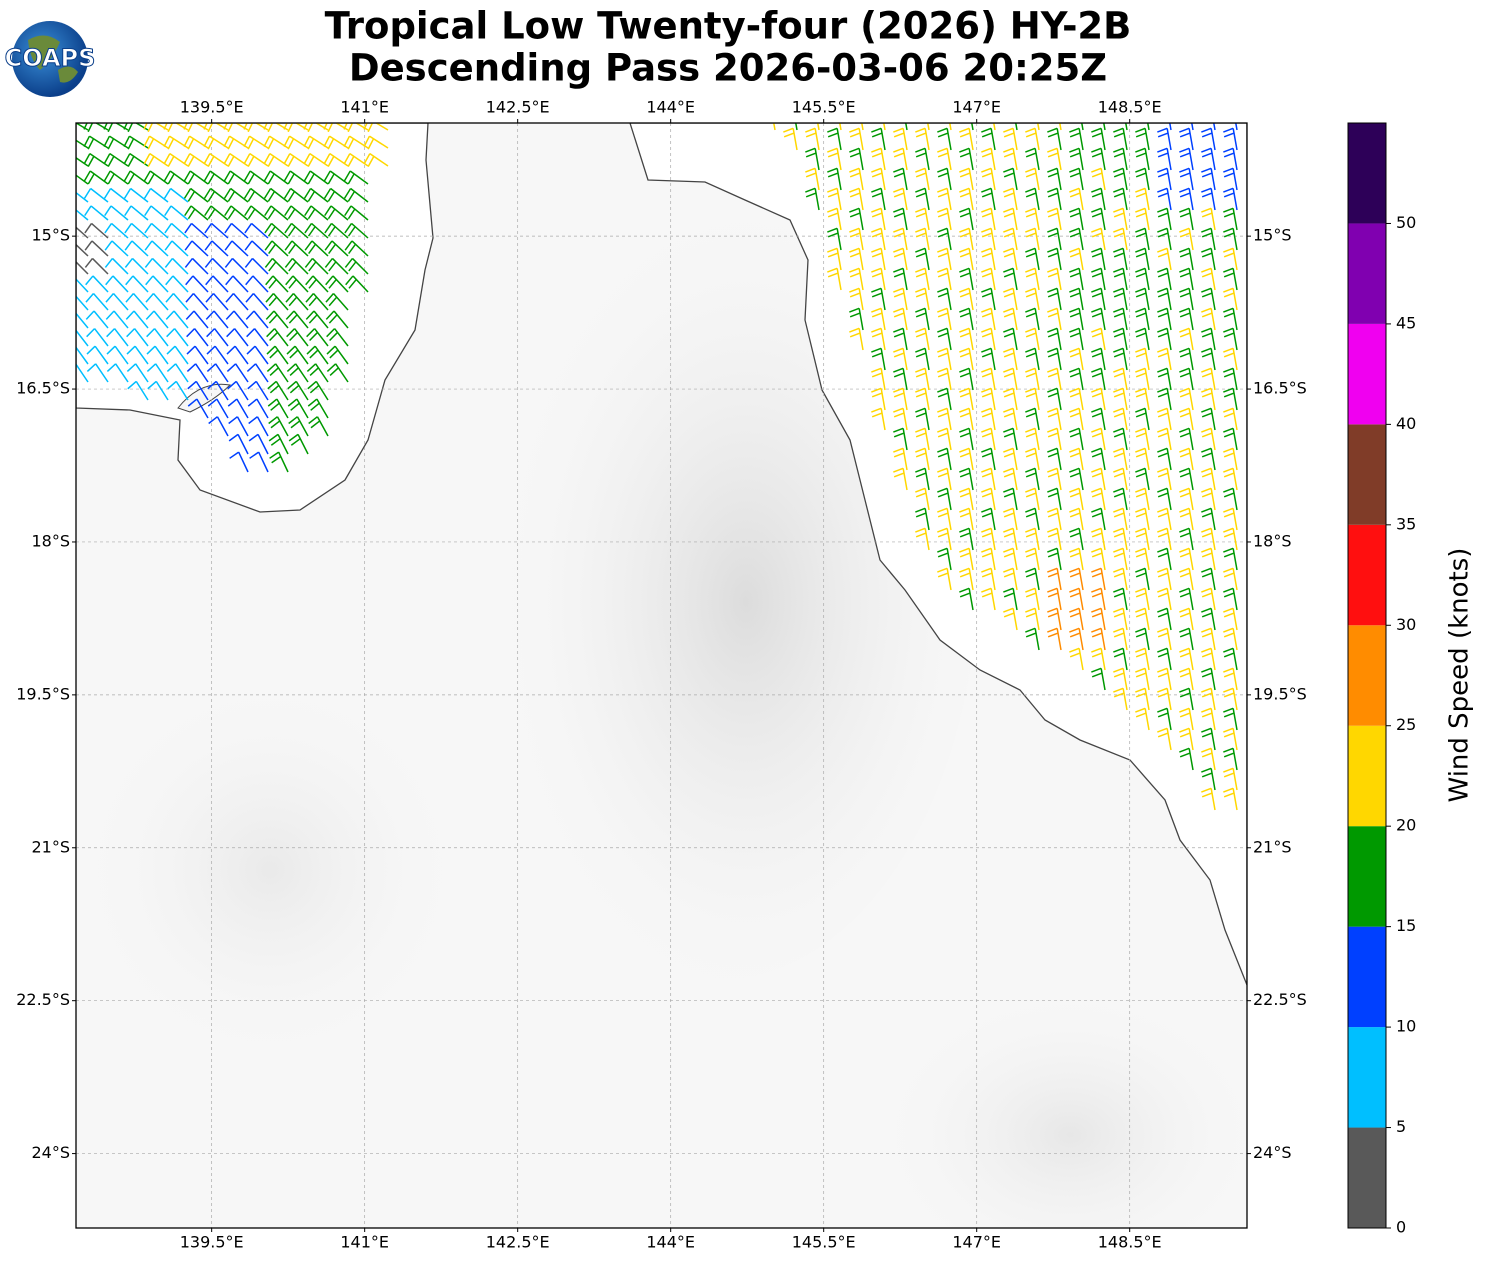 The width and height of the screenshot is (1485, 1264). Describe the element at coordinates (50, 58) in the screenshot. I see `logo-text: COAPS` at that location.